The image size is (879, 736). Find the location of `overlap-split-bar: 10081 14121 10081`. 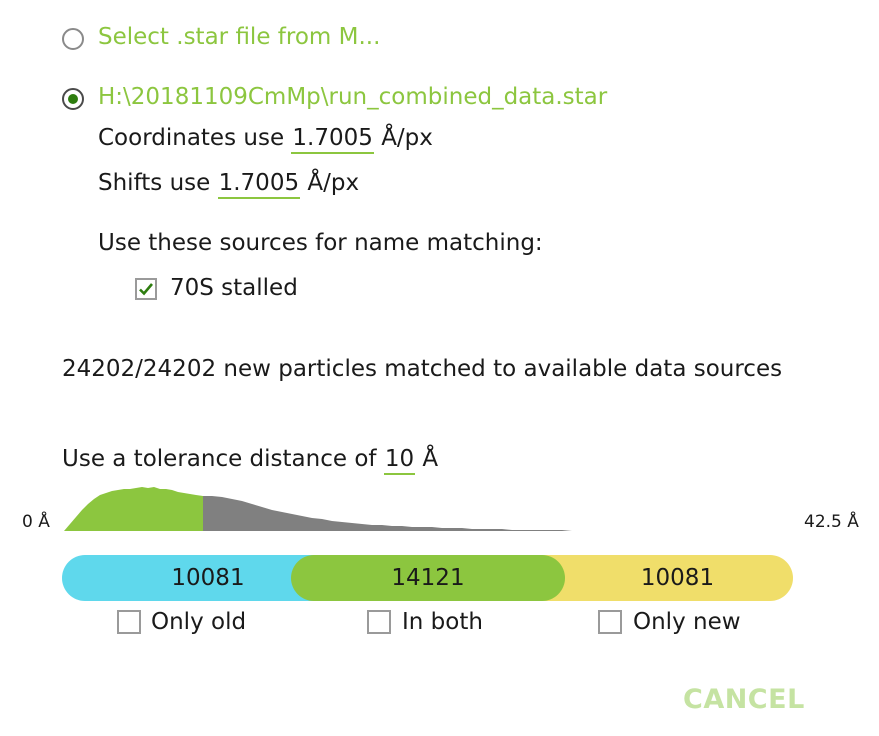

overlap-split-bar: 10081 14121 10081 is located at coordinates (427, 578).